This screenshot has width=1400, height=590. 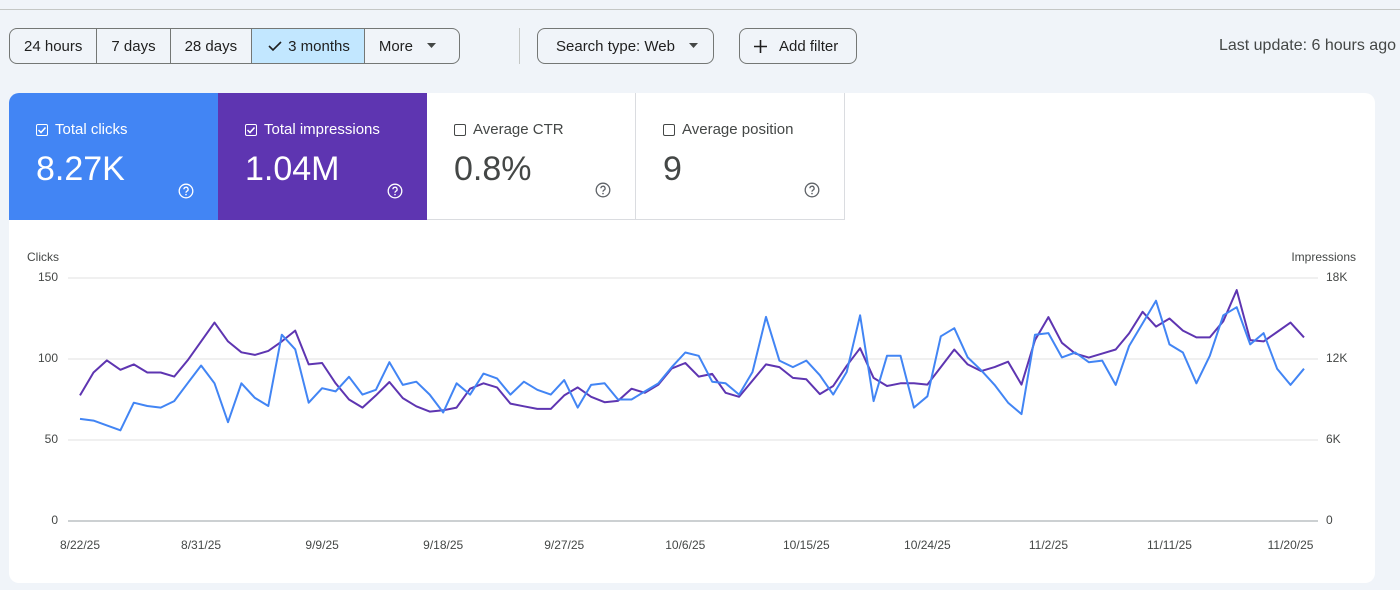 What do you see at coordinates (519, 46) in the screenshot?
I see `separator` at bounding box center [519, 46].